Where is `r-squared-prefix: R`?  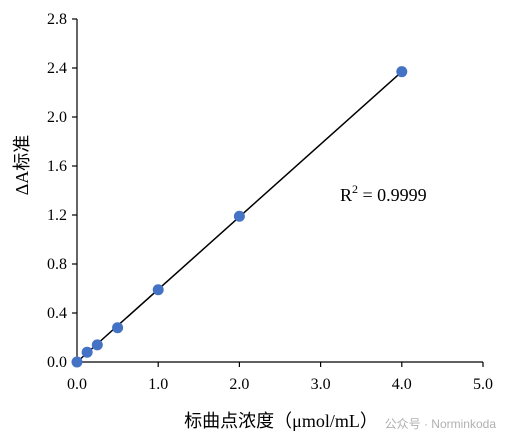 r-squared-prefix: R is located at coordinates (346, 195).